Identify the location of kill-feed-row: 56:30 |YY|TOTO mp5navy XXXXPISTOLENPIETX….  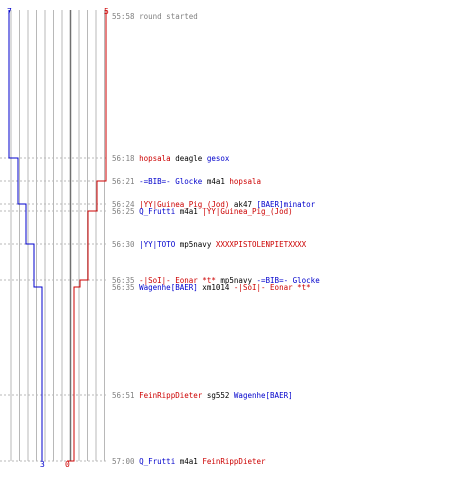
(209, 244).